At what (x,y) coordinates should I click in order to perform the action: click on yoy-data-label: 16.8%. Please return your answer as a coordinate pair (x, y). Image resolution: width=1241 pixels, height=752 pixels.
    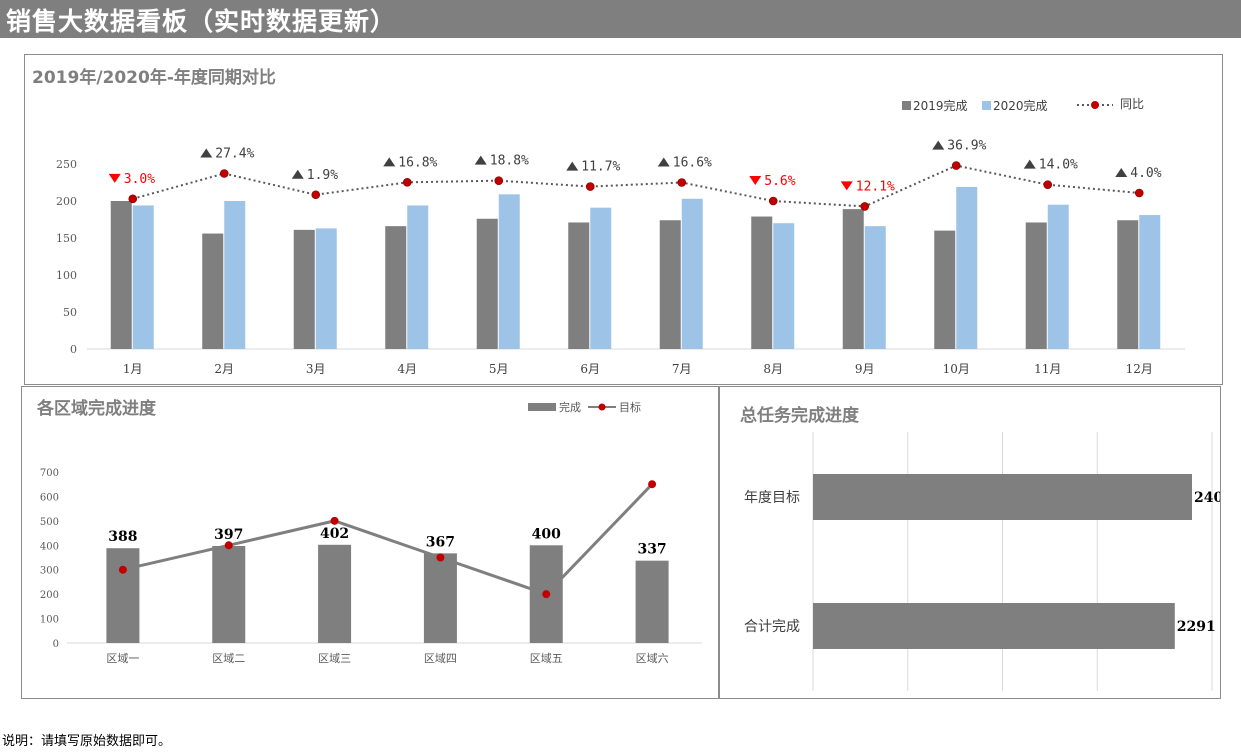
    Looking at the image, I should click on (417, 162).